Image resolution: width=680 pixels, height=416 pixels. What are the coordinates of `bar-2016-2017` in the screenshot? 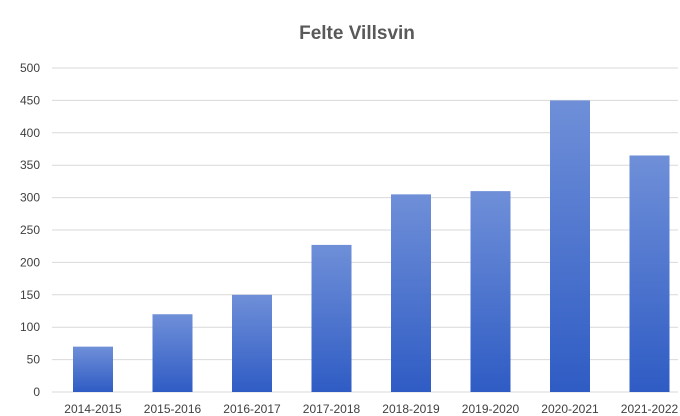 It's located at (252, 343).